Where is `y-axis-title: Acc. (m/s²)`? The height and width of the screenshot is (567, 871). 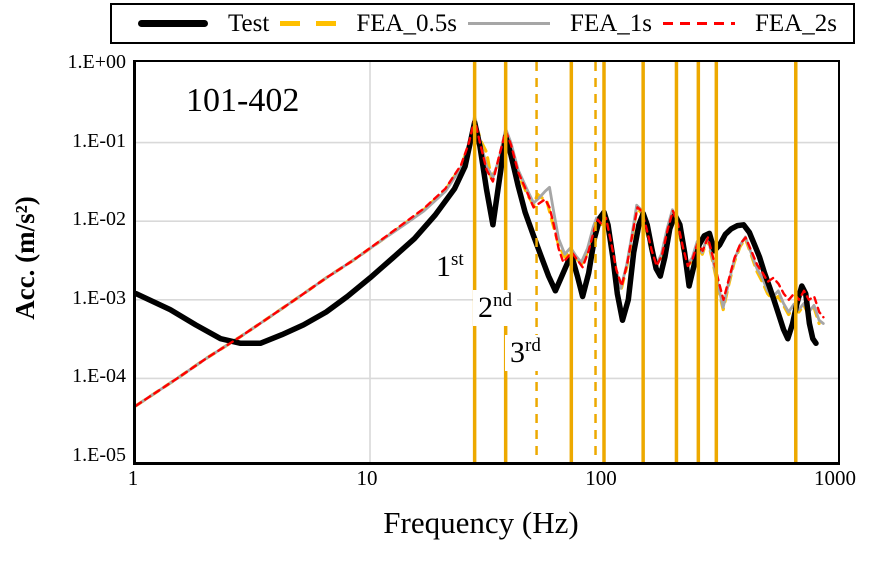
y-axis-title: Acc. (m/s²) is located at coordinates (25, 258).